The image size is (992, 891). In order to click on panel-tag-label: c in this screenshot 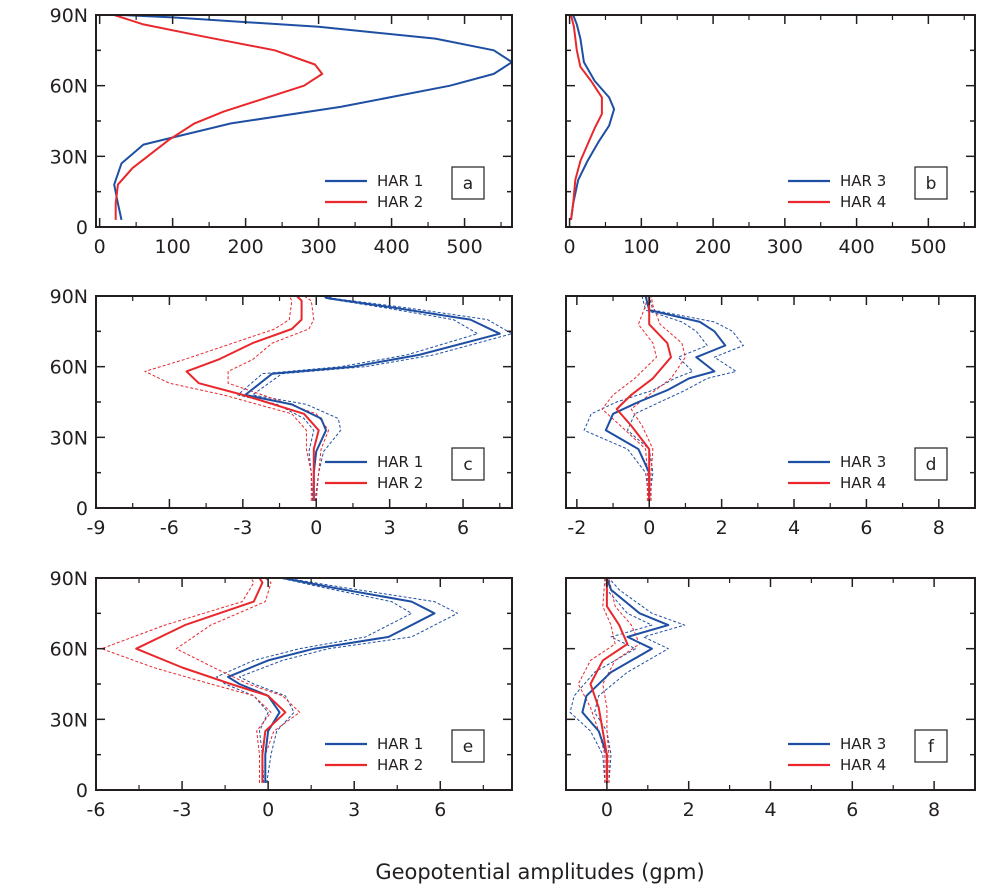, I will do `click(467, 465)`.